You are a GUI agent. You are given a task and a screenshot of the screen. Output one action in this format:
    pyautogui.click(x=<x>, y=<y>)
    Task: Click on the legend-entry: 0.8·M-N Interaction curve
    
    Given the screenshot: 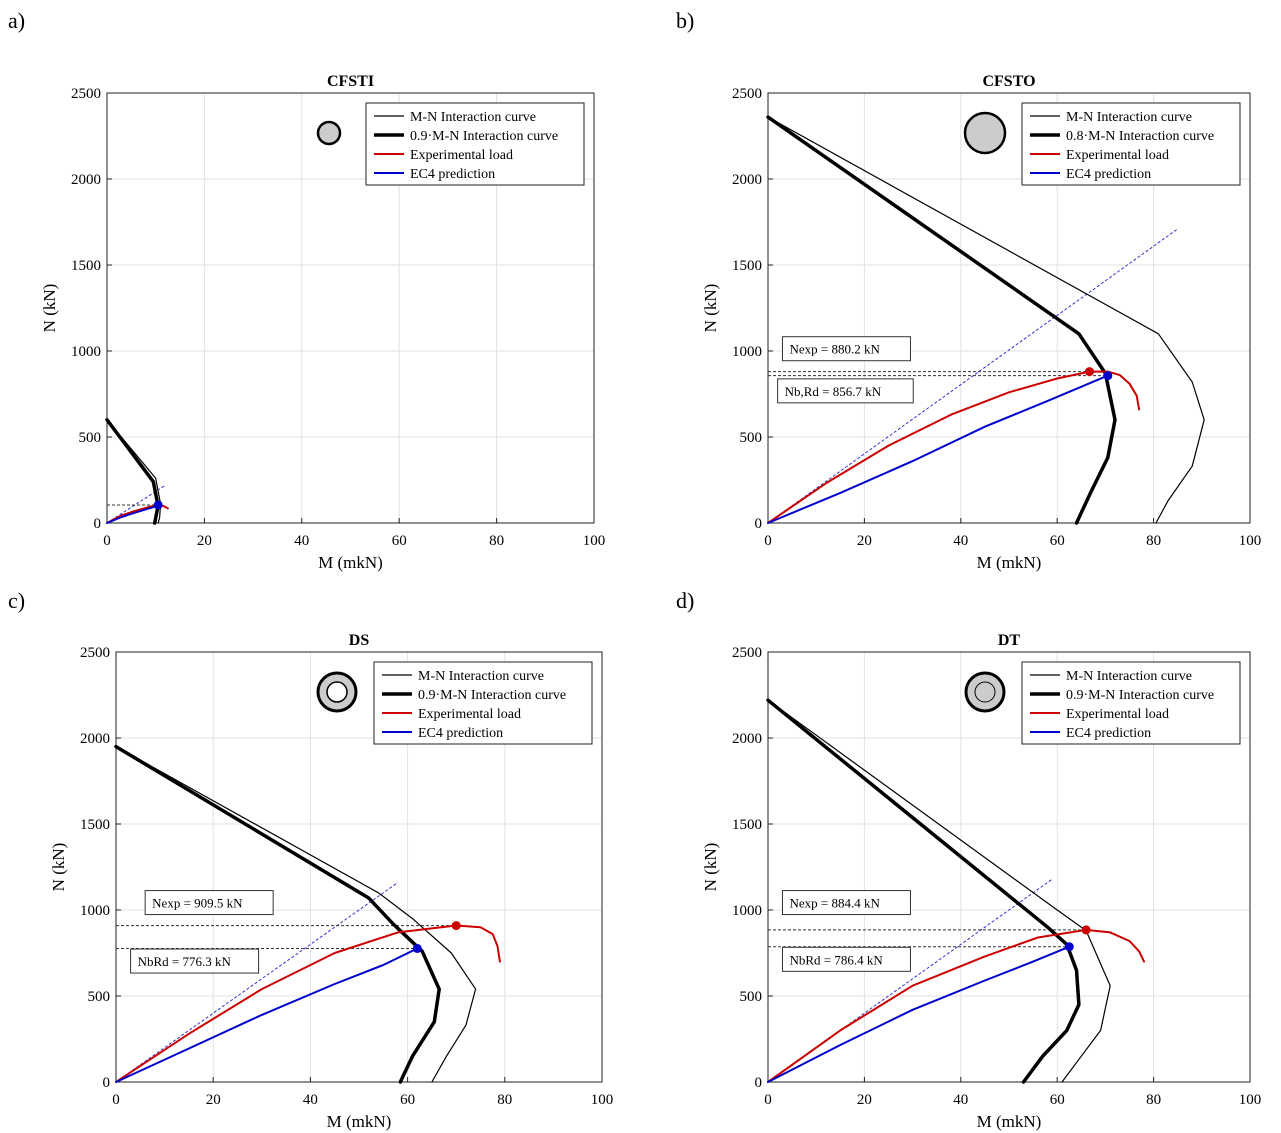 What is the action you would take?
    pyautogui.click(x=1140, y=136)
    